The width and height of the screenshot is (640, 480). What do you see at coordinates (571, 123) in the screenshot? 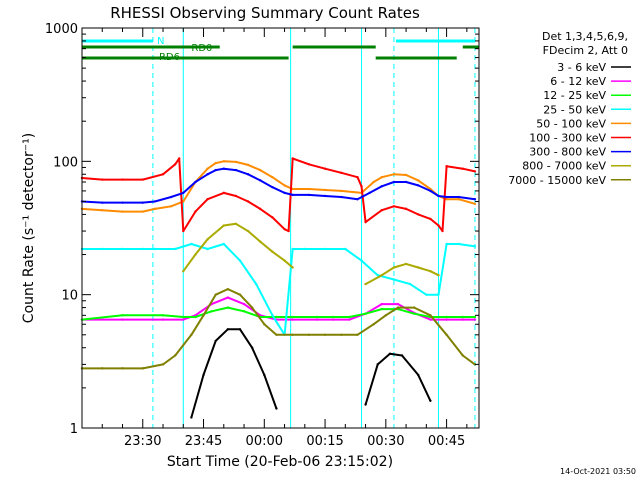
I see `legend-label-50-100-kev: 50 - 100 keV` at bounding box center [571, 123].